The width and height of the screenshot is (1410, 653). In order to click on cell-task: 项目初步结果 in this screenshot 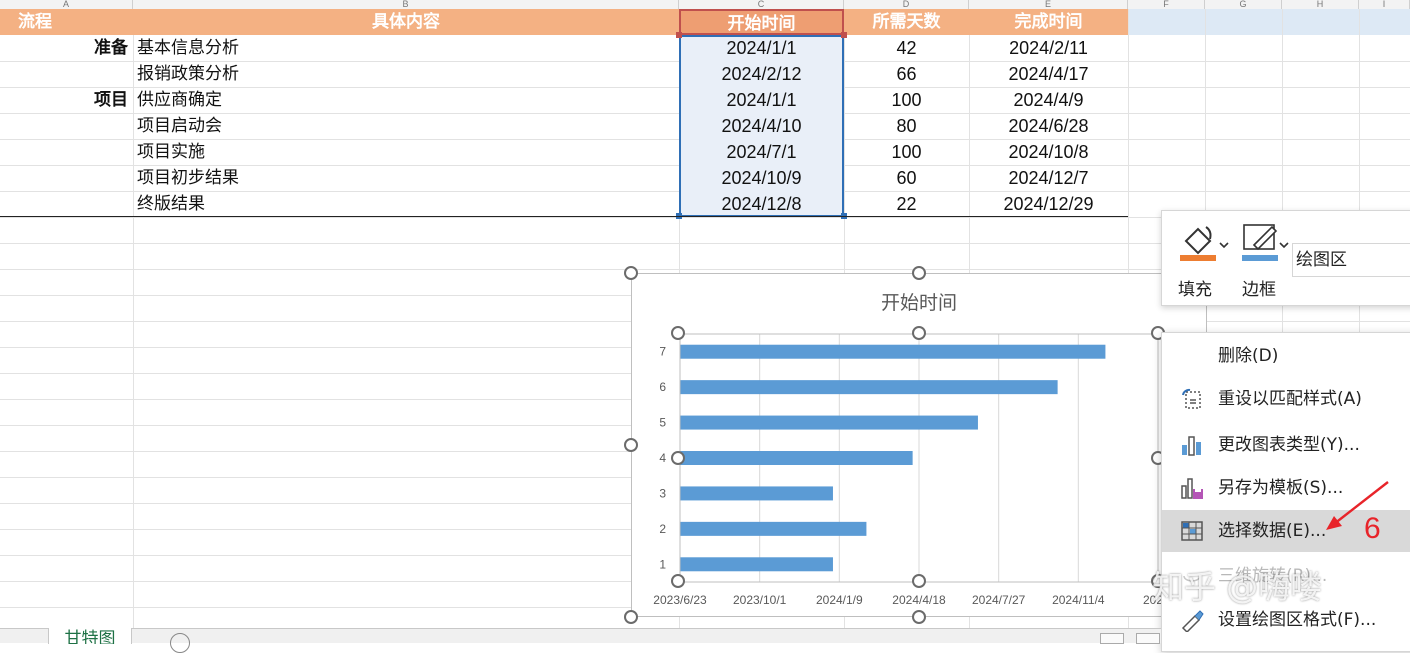, I will do `click(188, 178)`.